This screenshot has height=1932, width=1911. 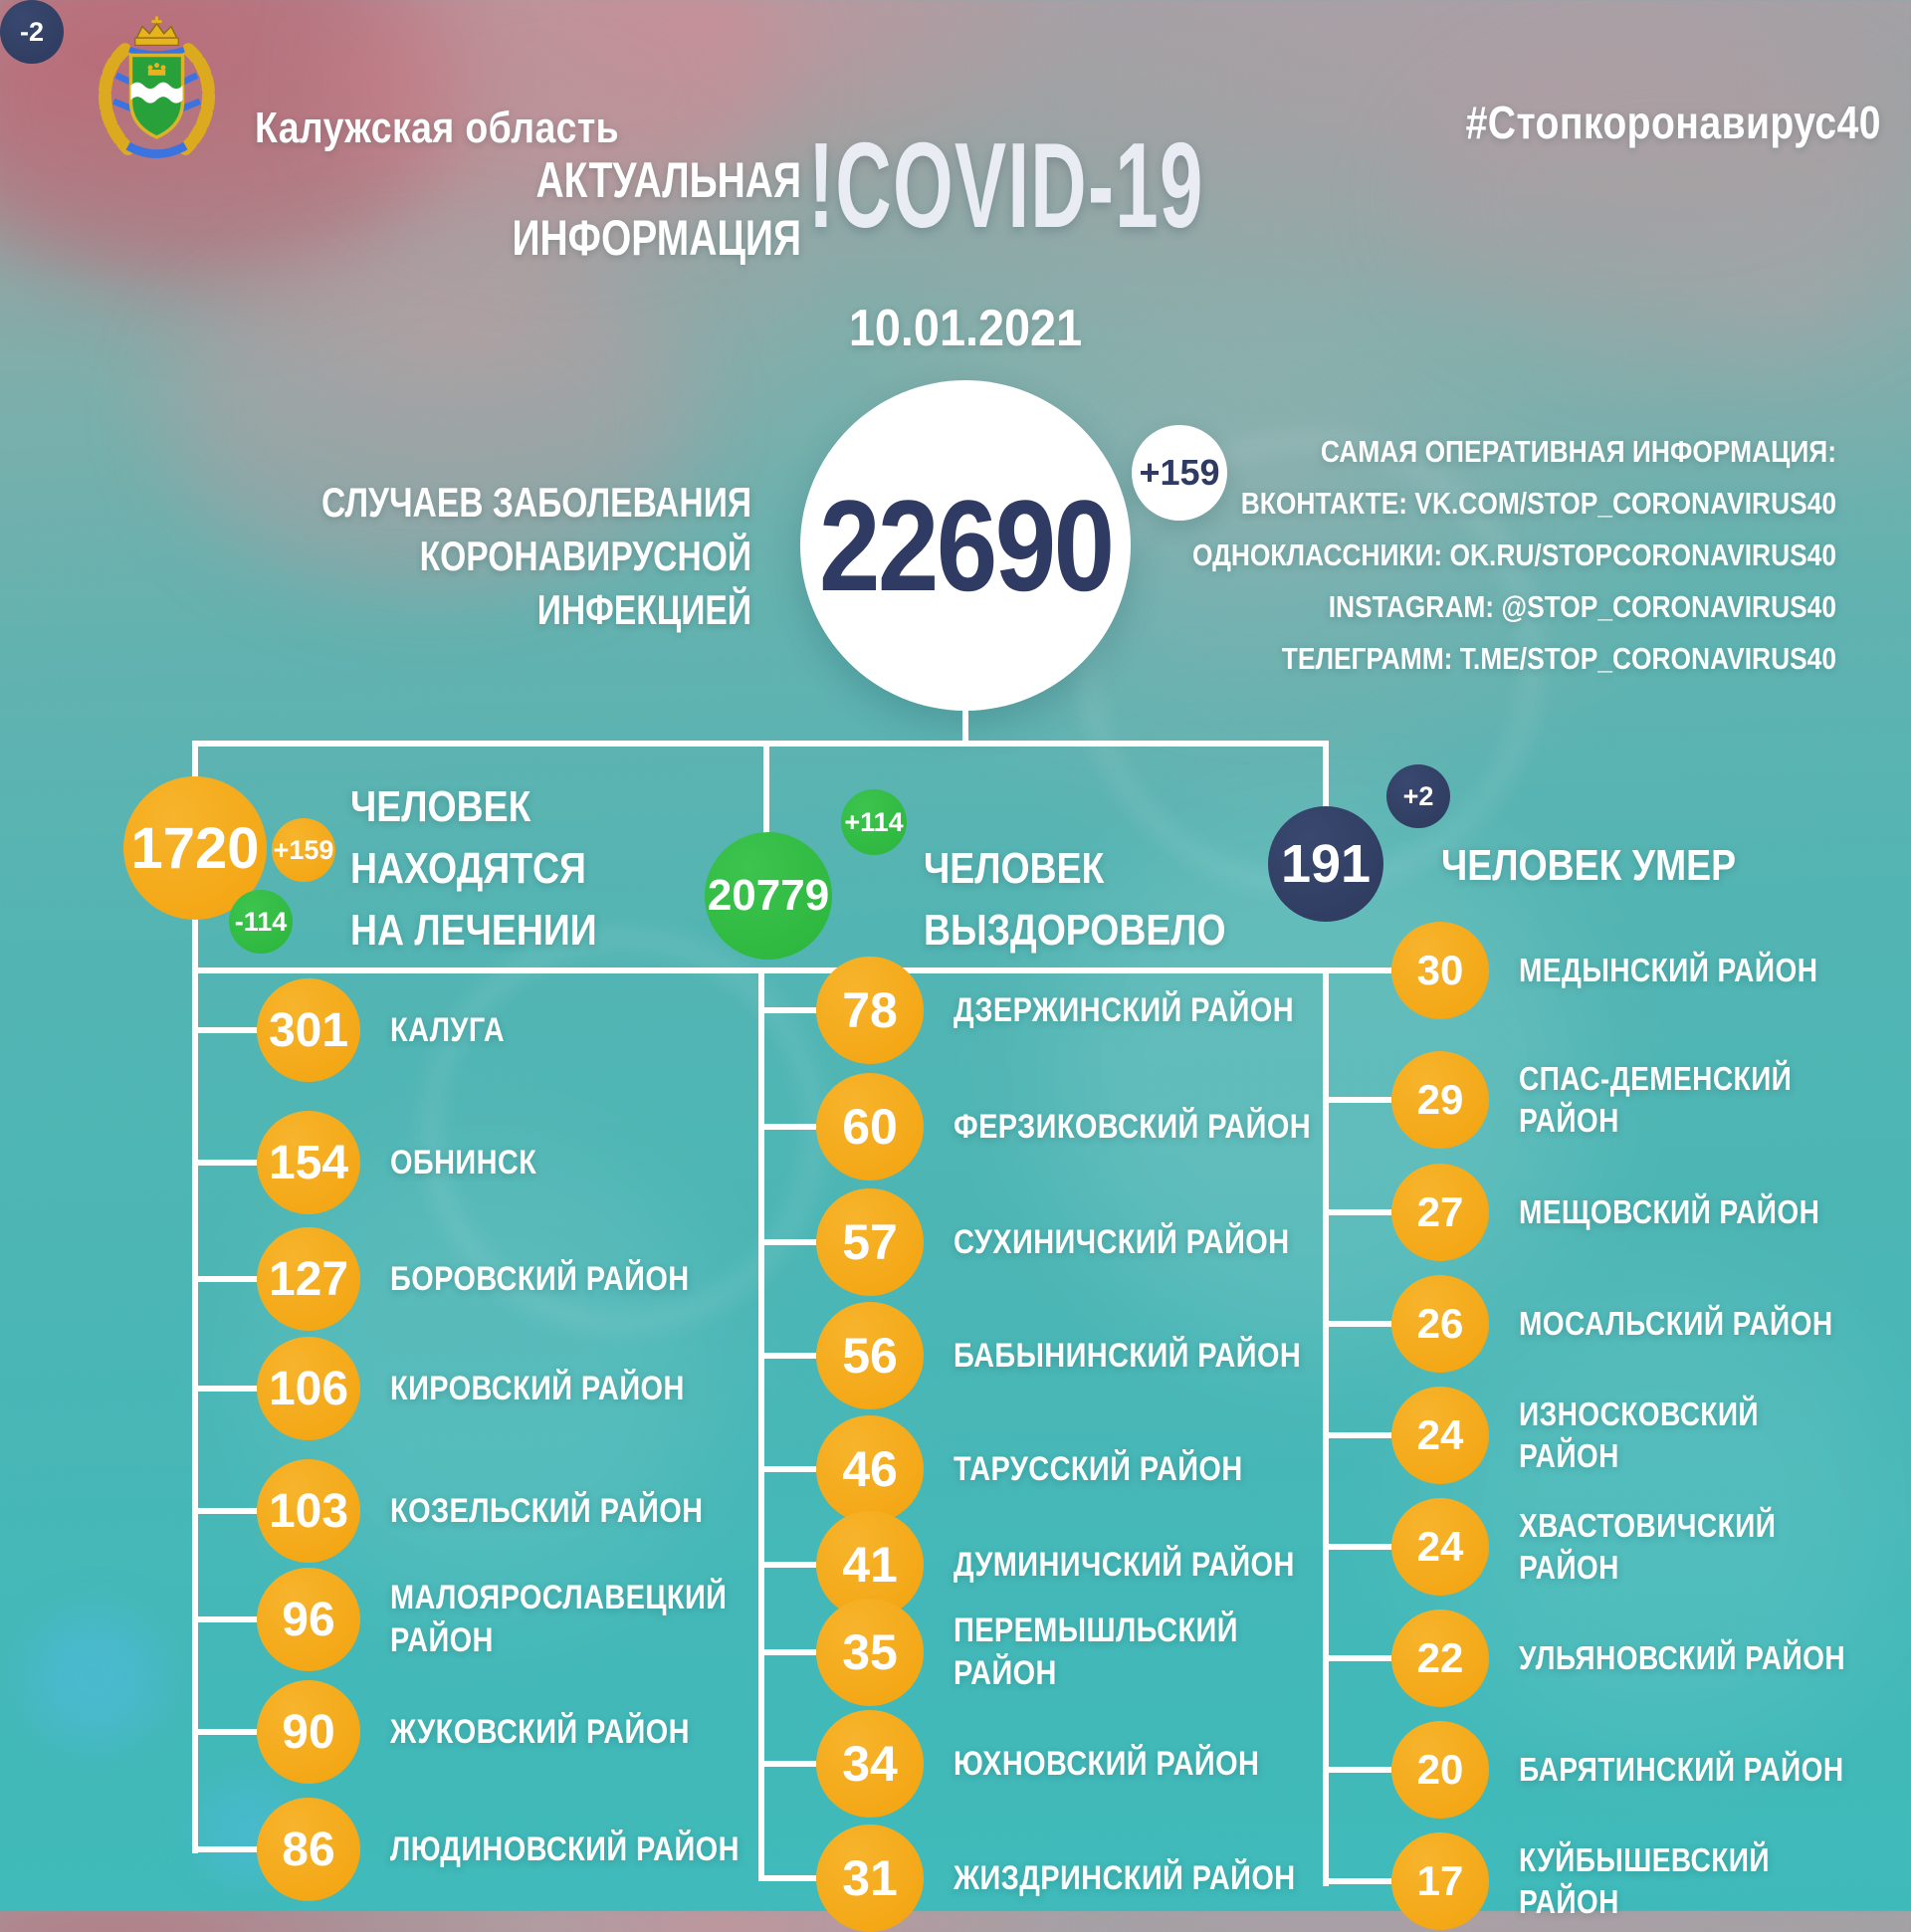 I want to click on connector-recovered-drop, so click(x=766, y=788).